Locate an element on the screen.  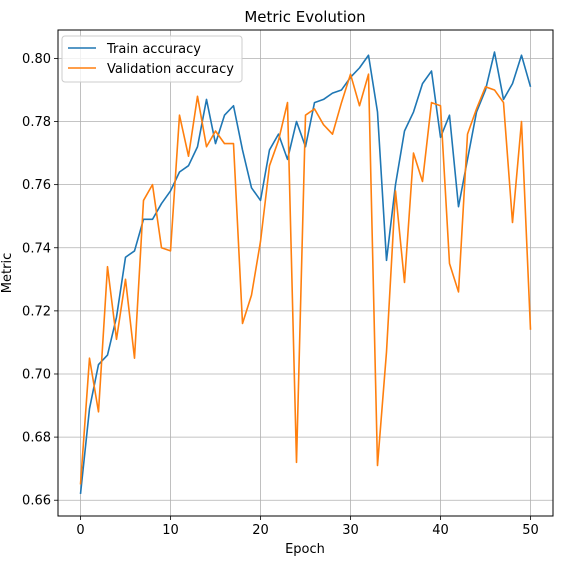
x-tick-label: 30 is located at coordinates (350, 530).